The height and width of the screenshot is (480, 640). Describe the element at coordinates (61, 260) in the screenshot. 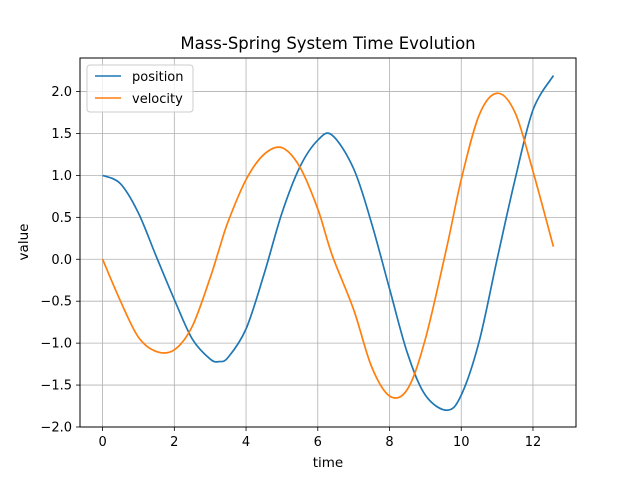

I see `y-tick-label: 0.0` at that location.